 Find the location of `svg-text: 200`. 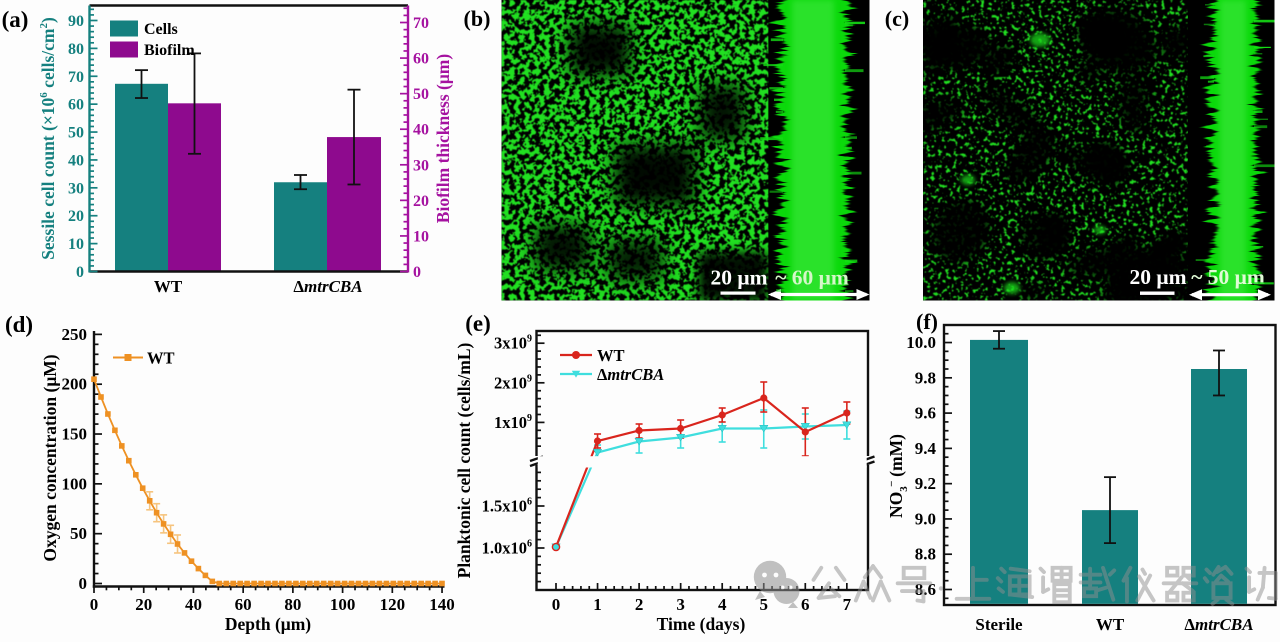

svg-text: 200 is located at coordinates (75, 384).